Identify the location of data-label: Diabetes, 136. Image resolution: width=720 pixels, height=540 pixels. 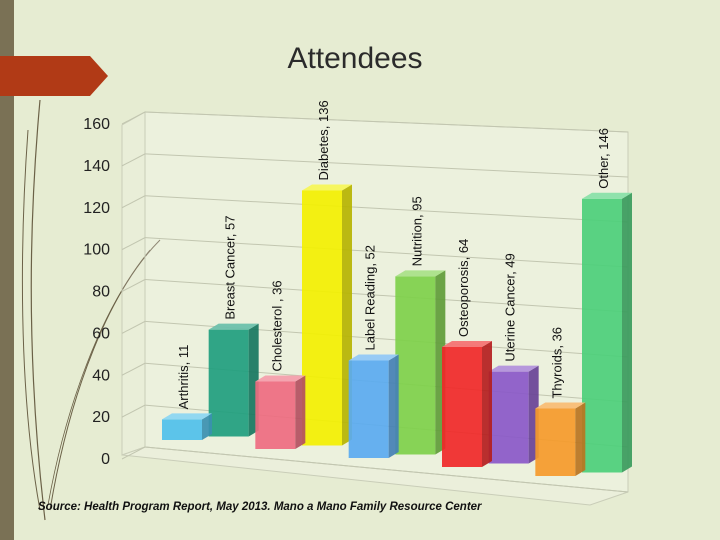
(323, 140).